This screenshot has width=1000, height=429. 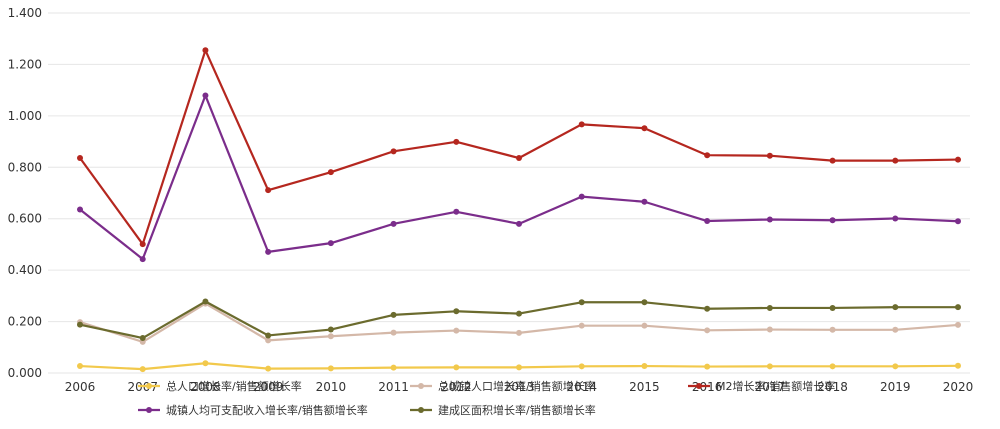 I want to click on y-tick-label: 0.400, so click(x=25, y=270).